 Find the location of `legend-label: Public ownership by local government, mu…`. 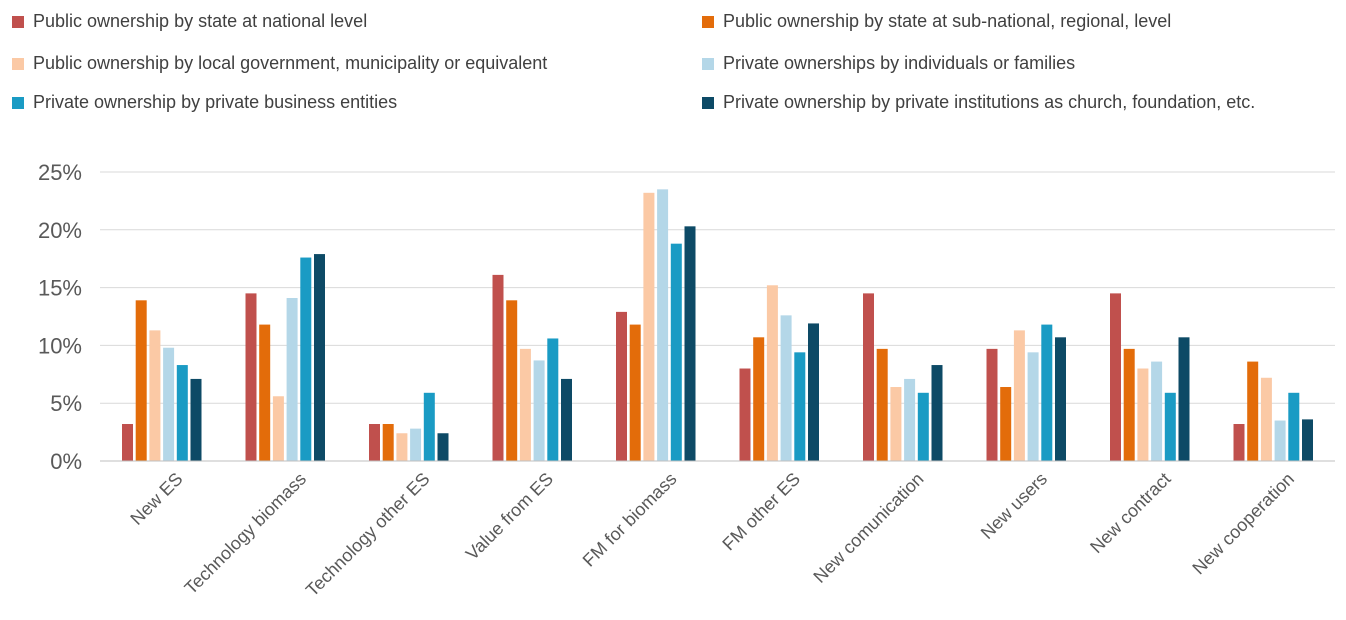

legend-label: Public ownership by local government, mu… is located at coordinates (290, 63).